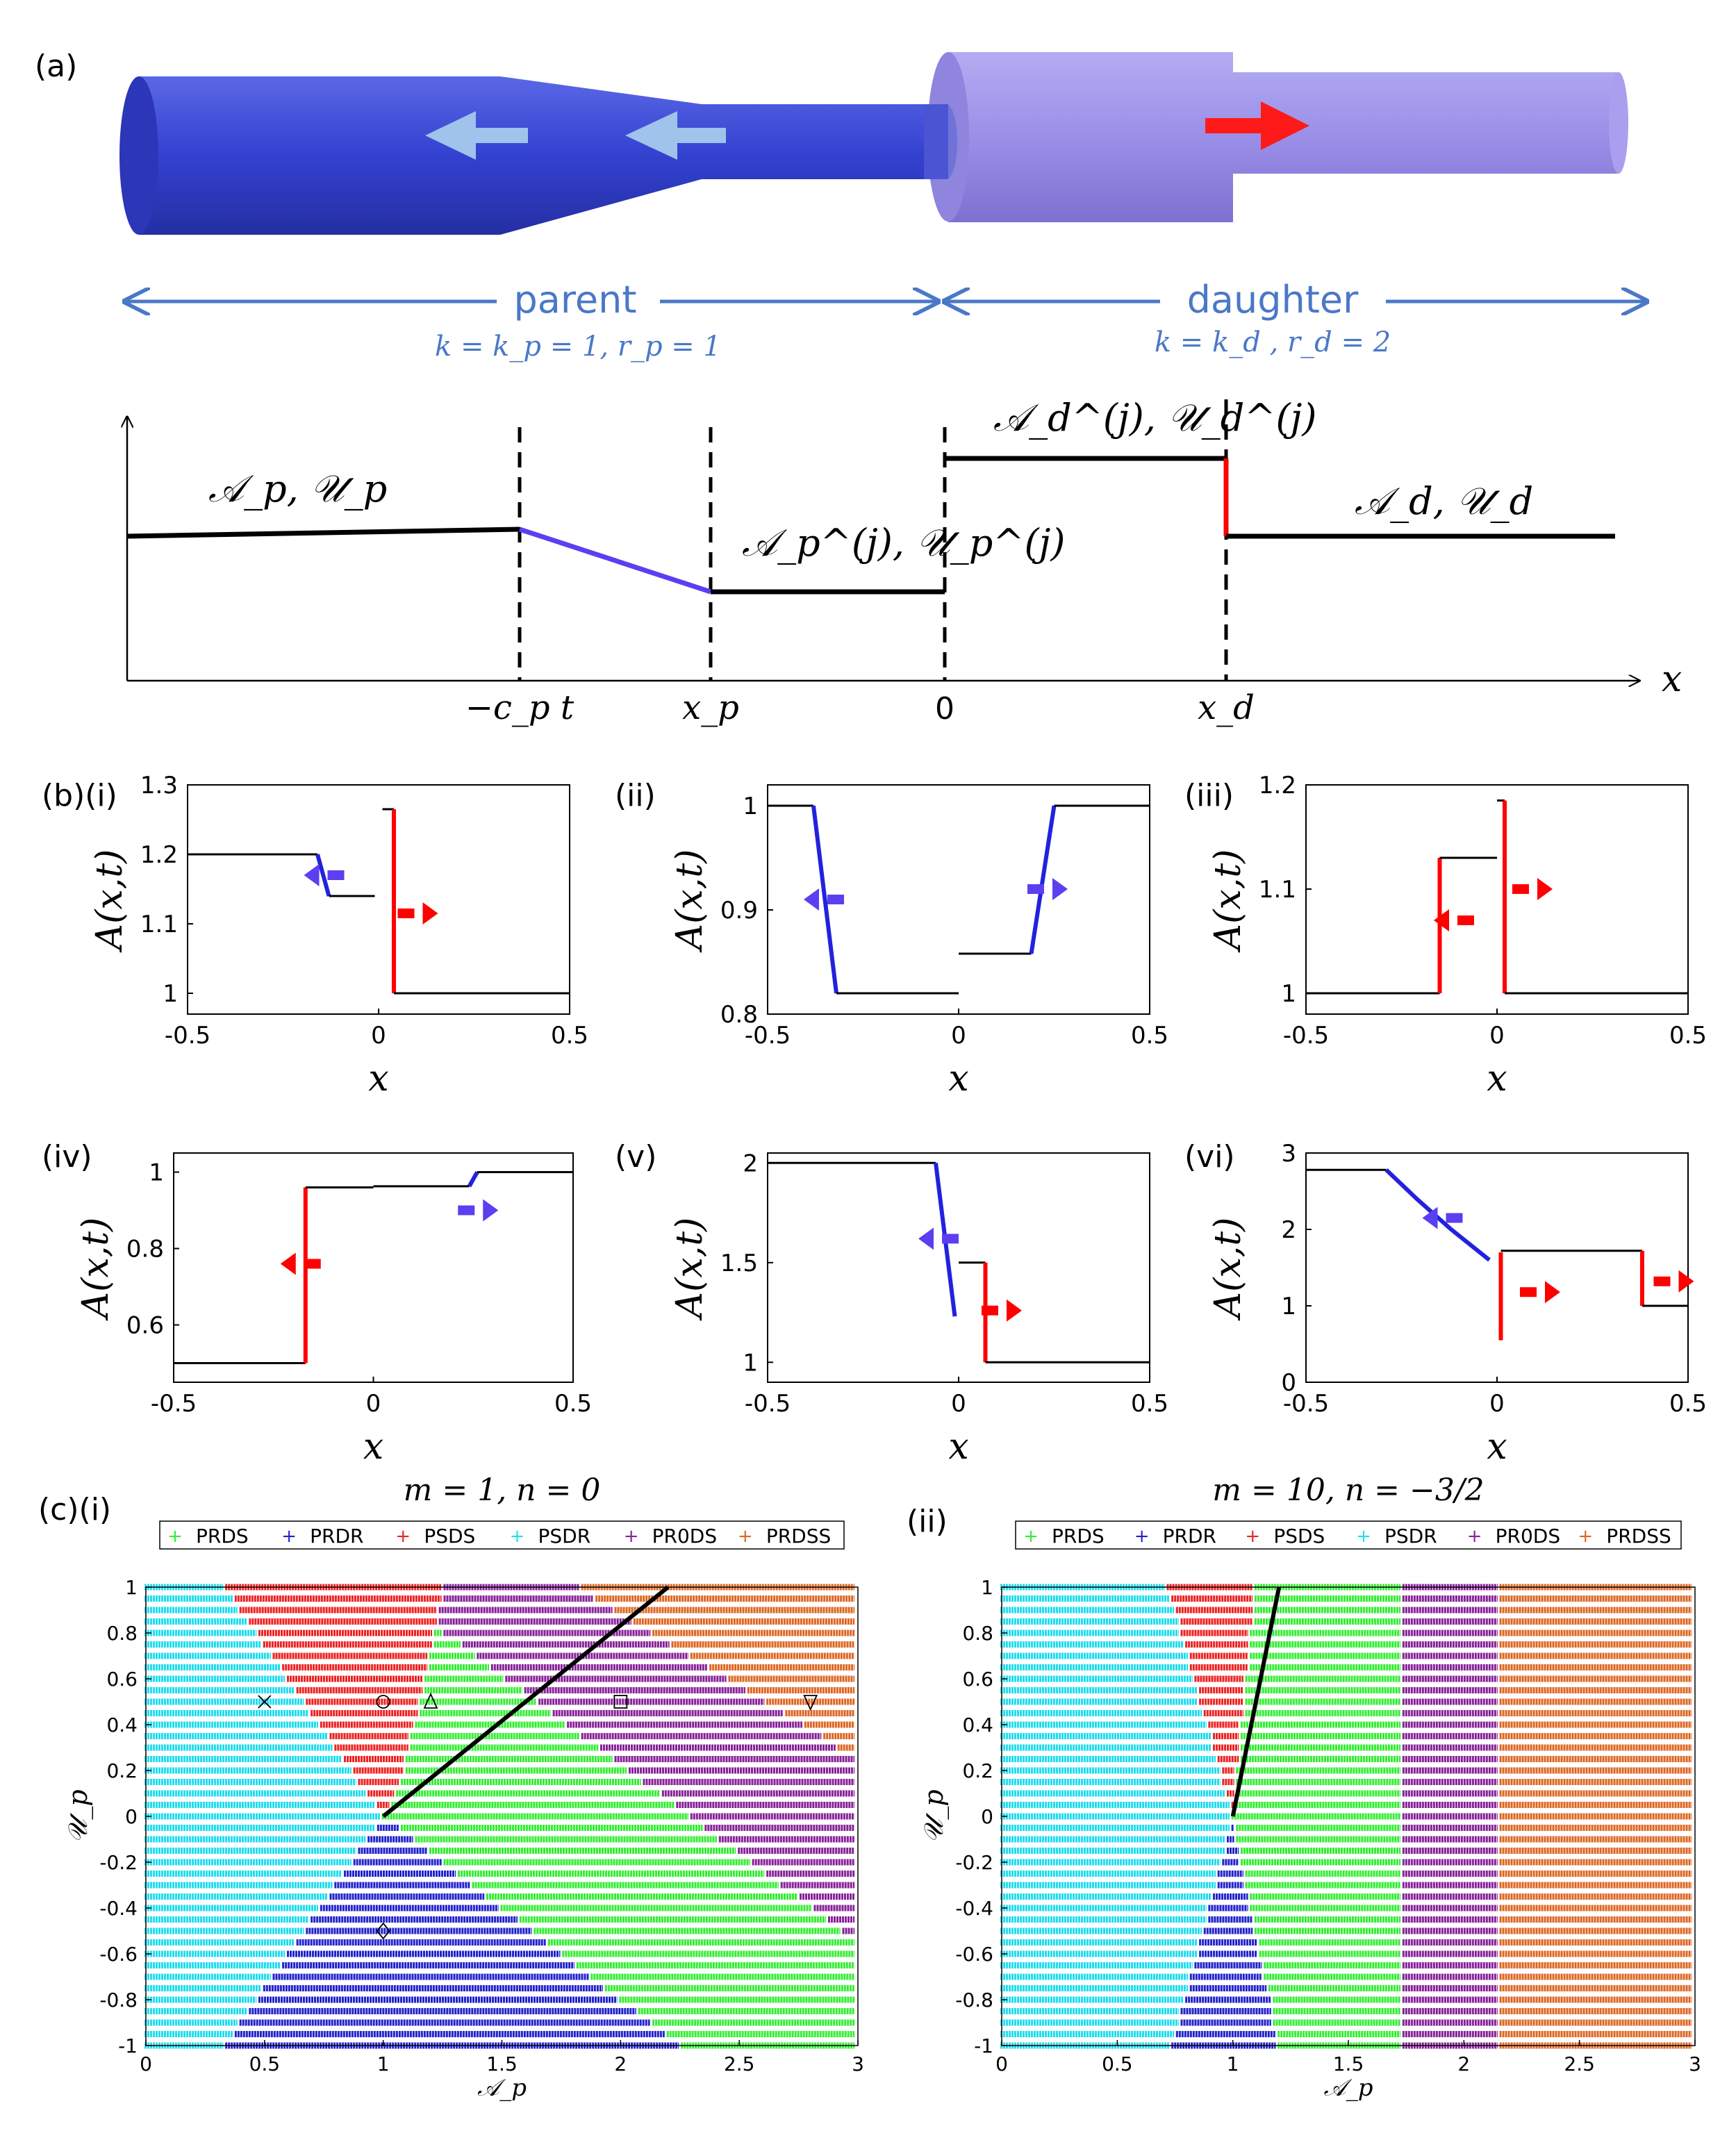 This screenshot has height=2156, width=1720. I want to click on c-i-xtick-label: 0.5, so click(265, 2064).